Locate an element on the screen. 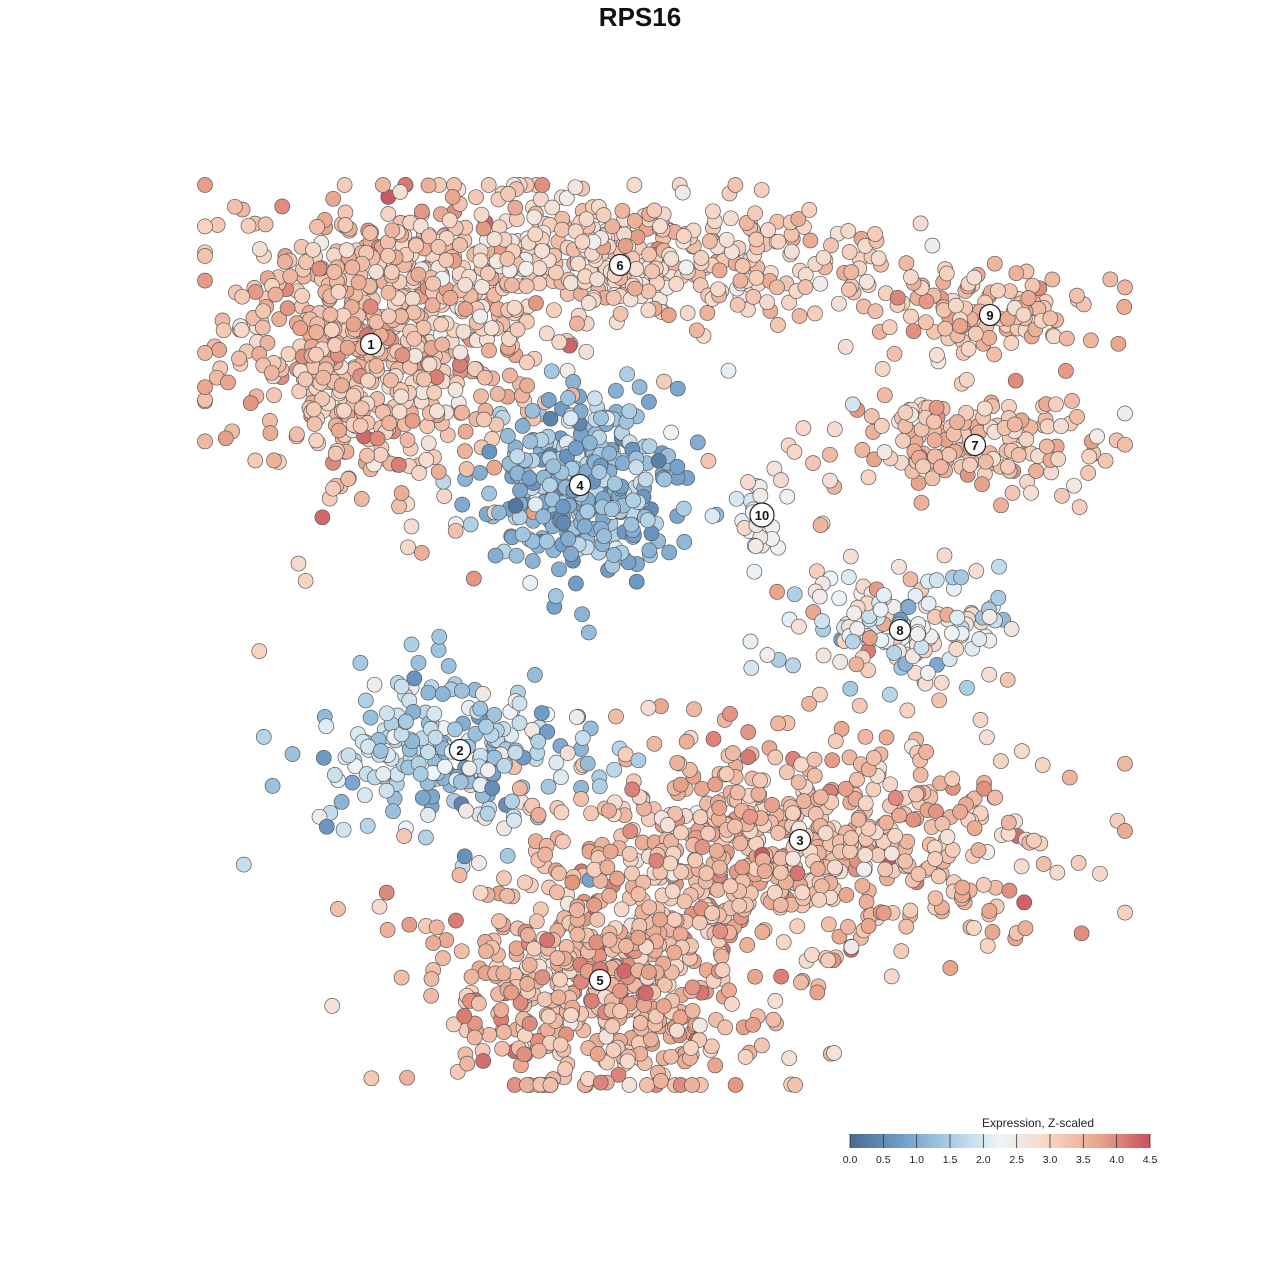 This screenshot has height=1280, width=1280. colorbar-tick-label: 2.0 is located at coordinates (983, 1160).